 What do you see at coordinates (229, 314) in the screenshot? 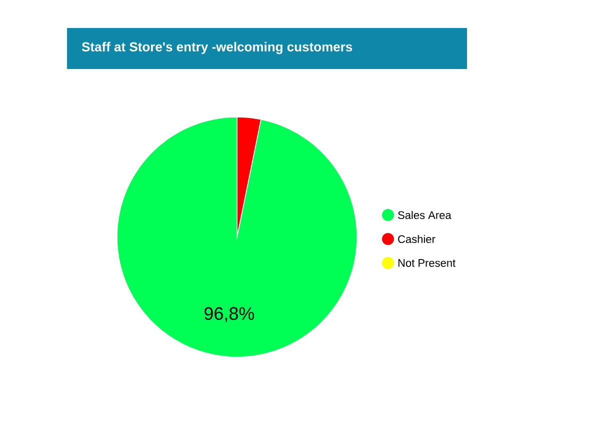
I see `data-label: 96,8%` at bounding box center [229, 314].